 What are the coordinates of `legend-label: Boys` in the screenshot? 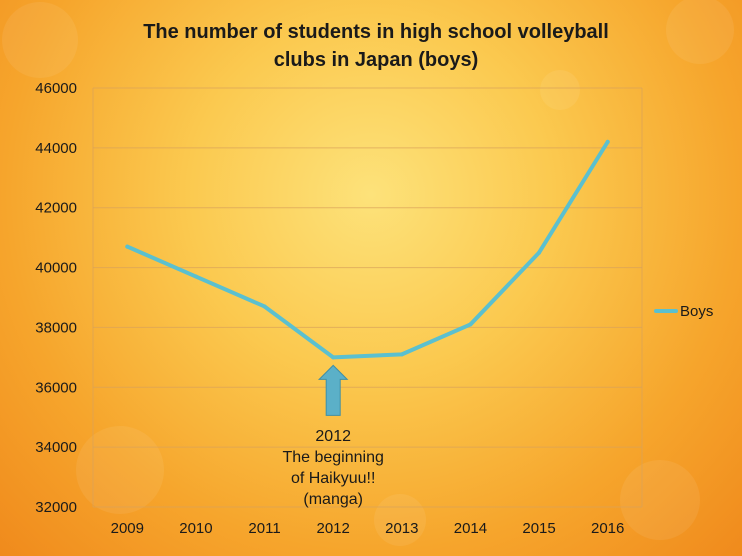 It's located at (696, 311).